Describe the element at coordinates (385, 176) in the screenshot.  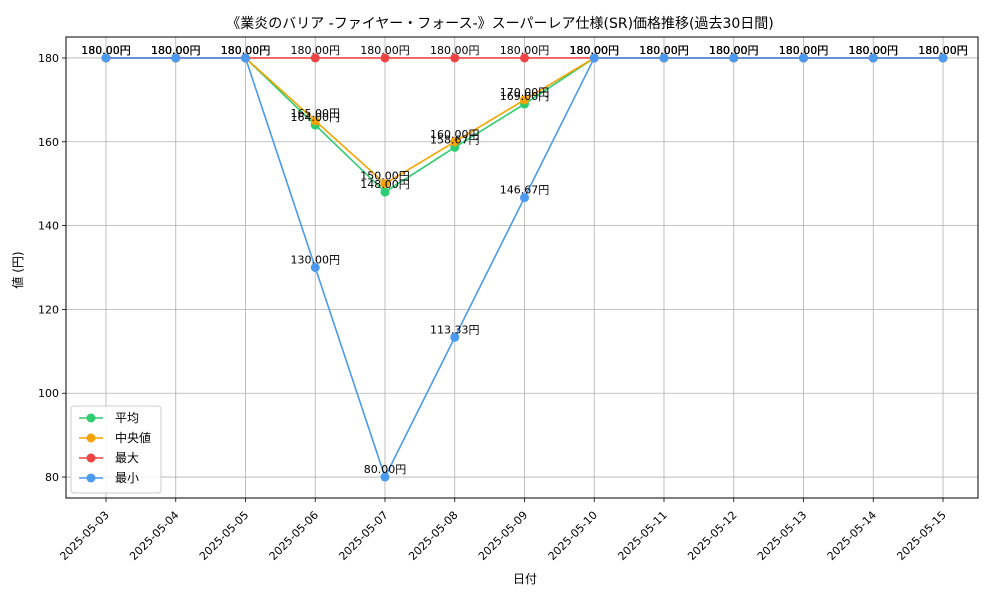
I see `data-label: 150.00円` at that location.